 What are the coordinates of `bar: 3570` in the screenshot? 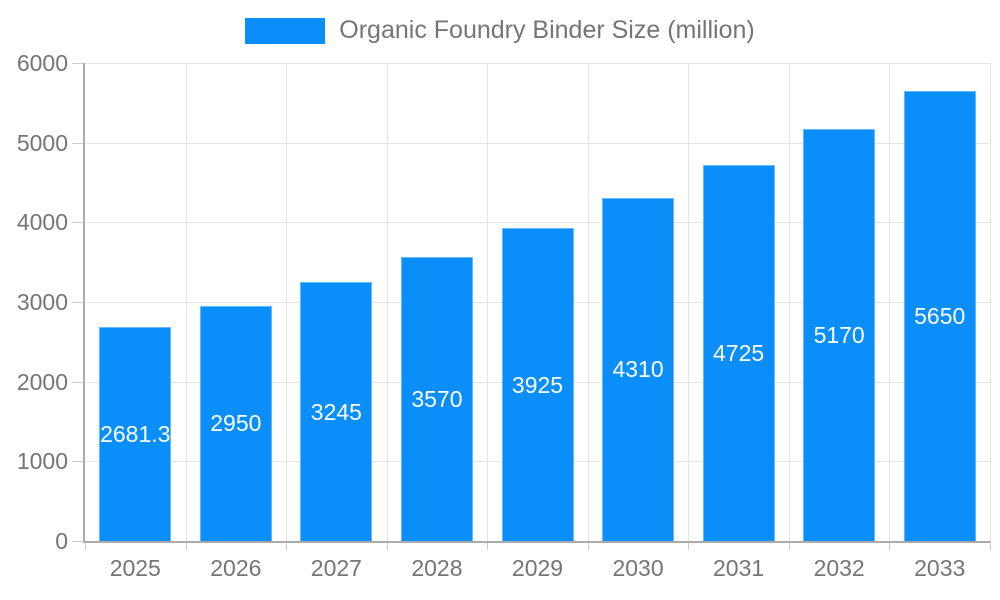 It's located at (436, 398).